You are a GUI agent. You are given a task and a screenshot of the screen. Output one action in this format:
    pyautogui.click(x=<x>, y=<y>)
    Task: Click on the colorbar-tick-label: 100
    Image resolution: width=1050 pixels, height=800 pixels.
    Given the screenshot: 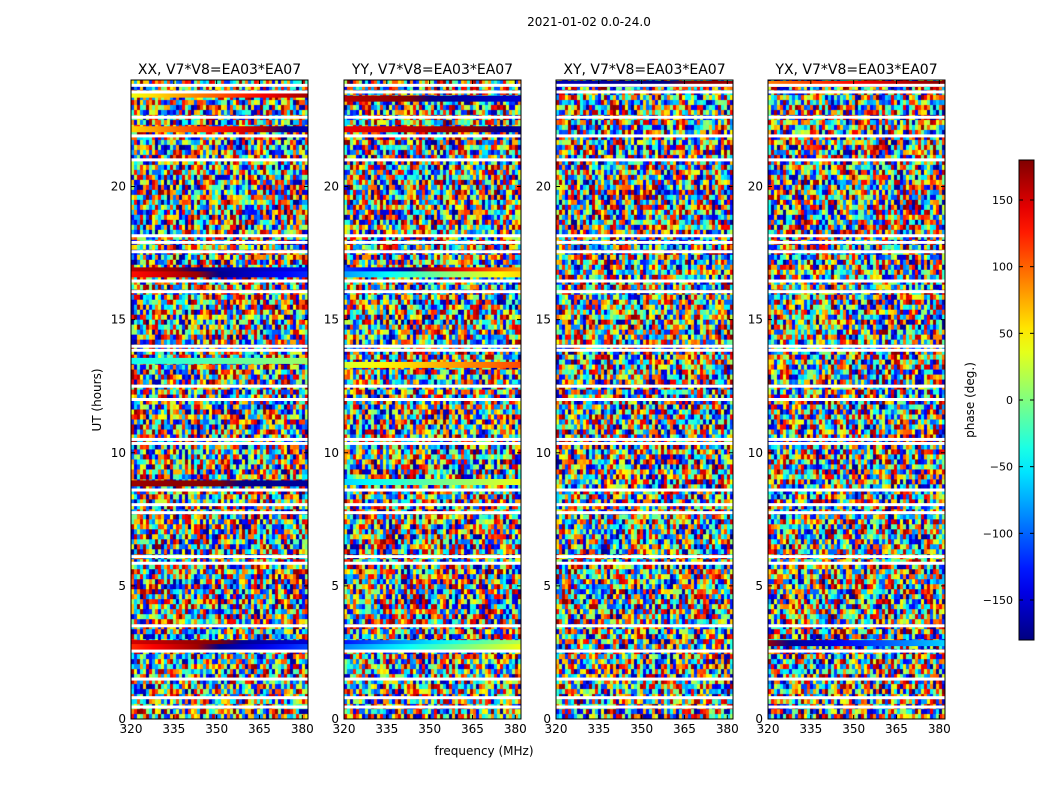 What is the action you would take?
    pyautogui.click(x=1002, y=267)
    